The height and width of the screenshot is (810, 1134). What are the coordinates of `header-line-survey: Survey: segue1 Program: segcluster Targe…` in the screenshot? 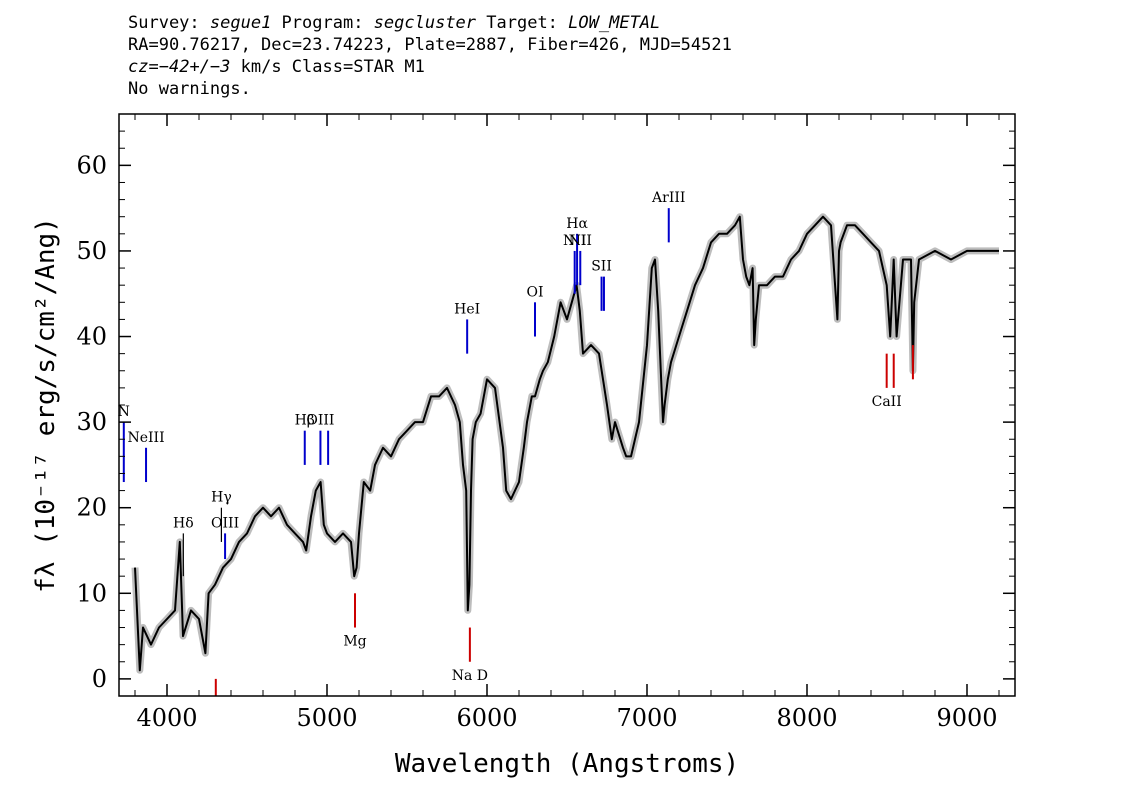 It's located at (430, 23).